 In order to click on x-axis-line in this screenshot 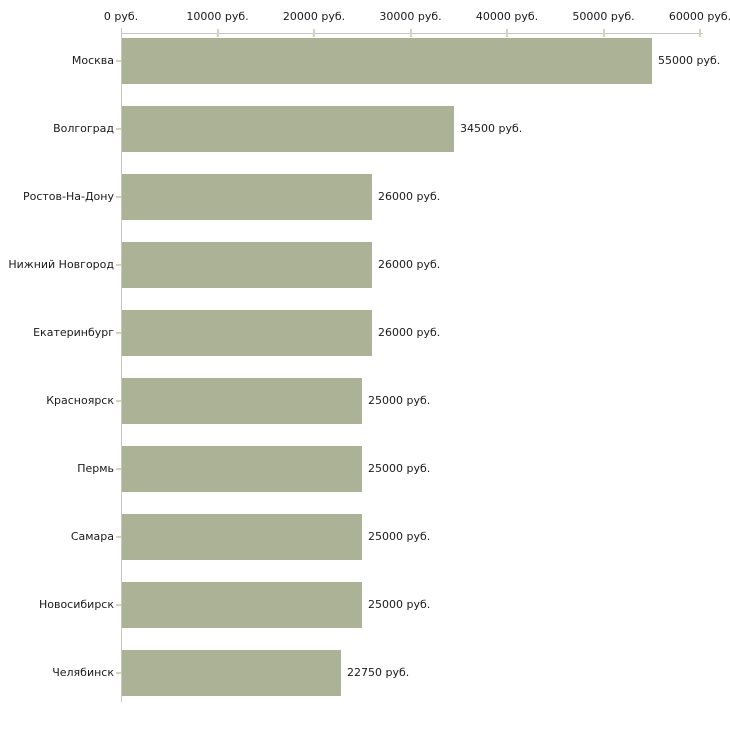, I will do `click(412, 33)`.